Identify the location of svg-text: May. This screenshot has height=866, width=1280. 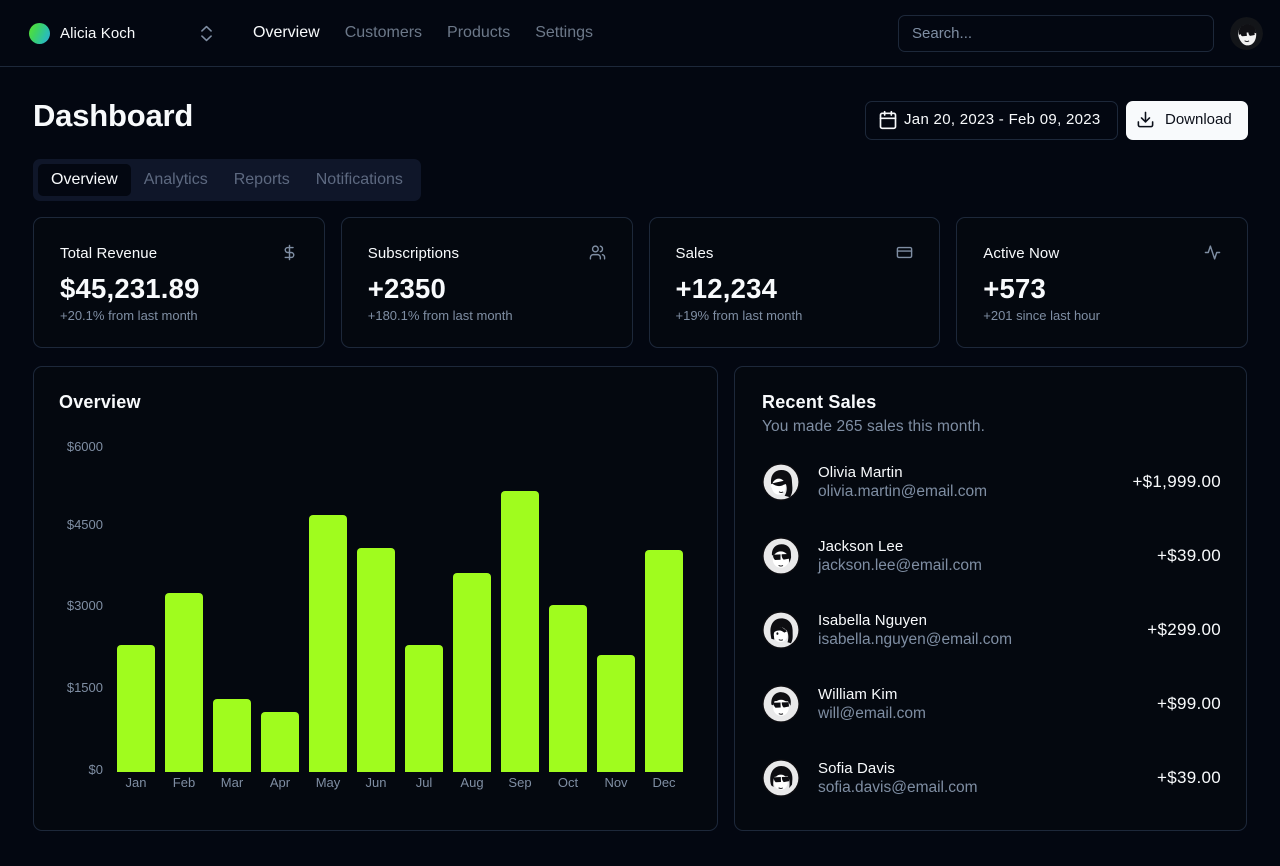
(328, 782).